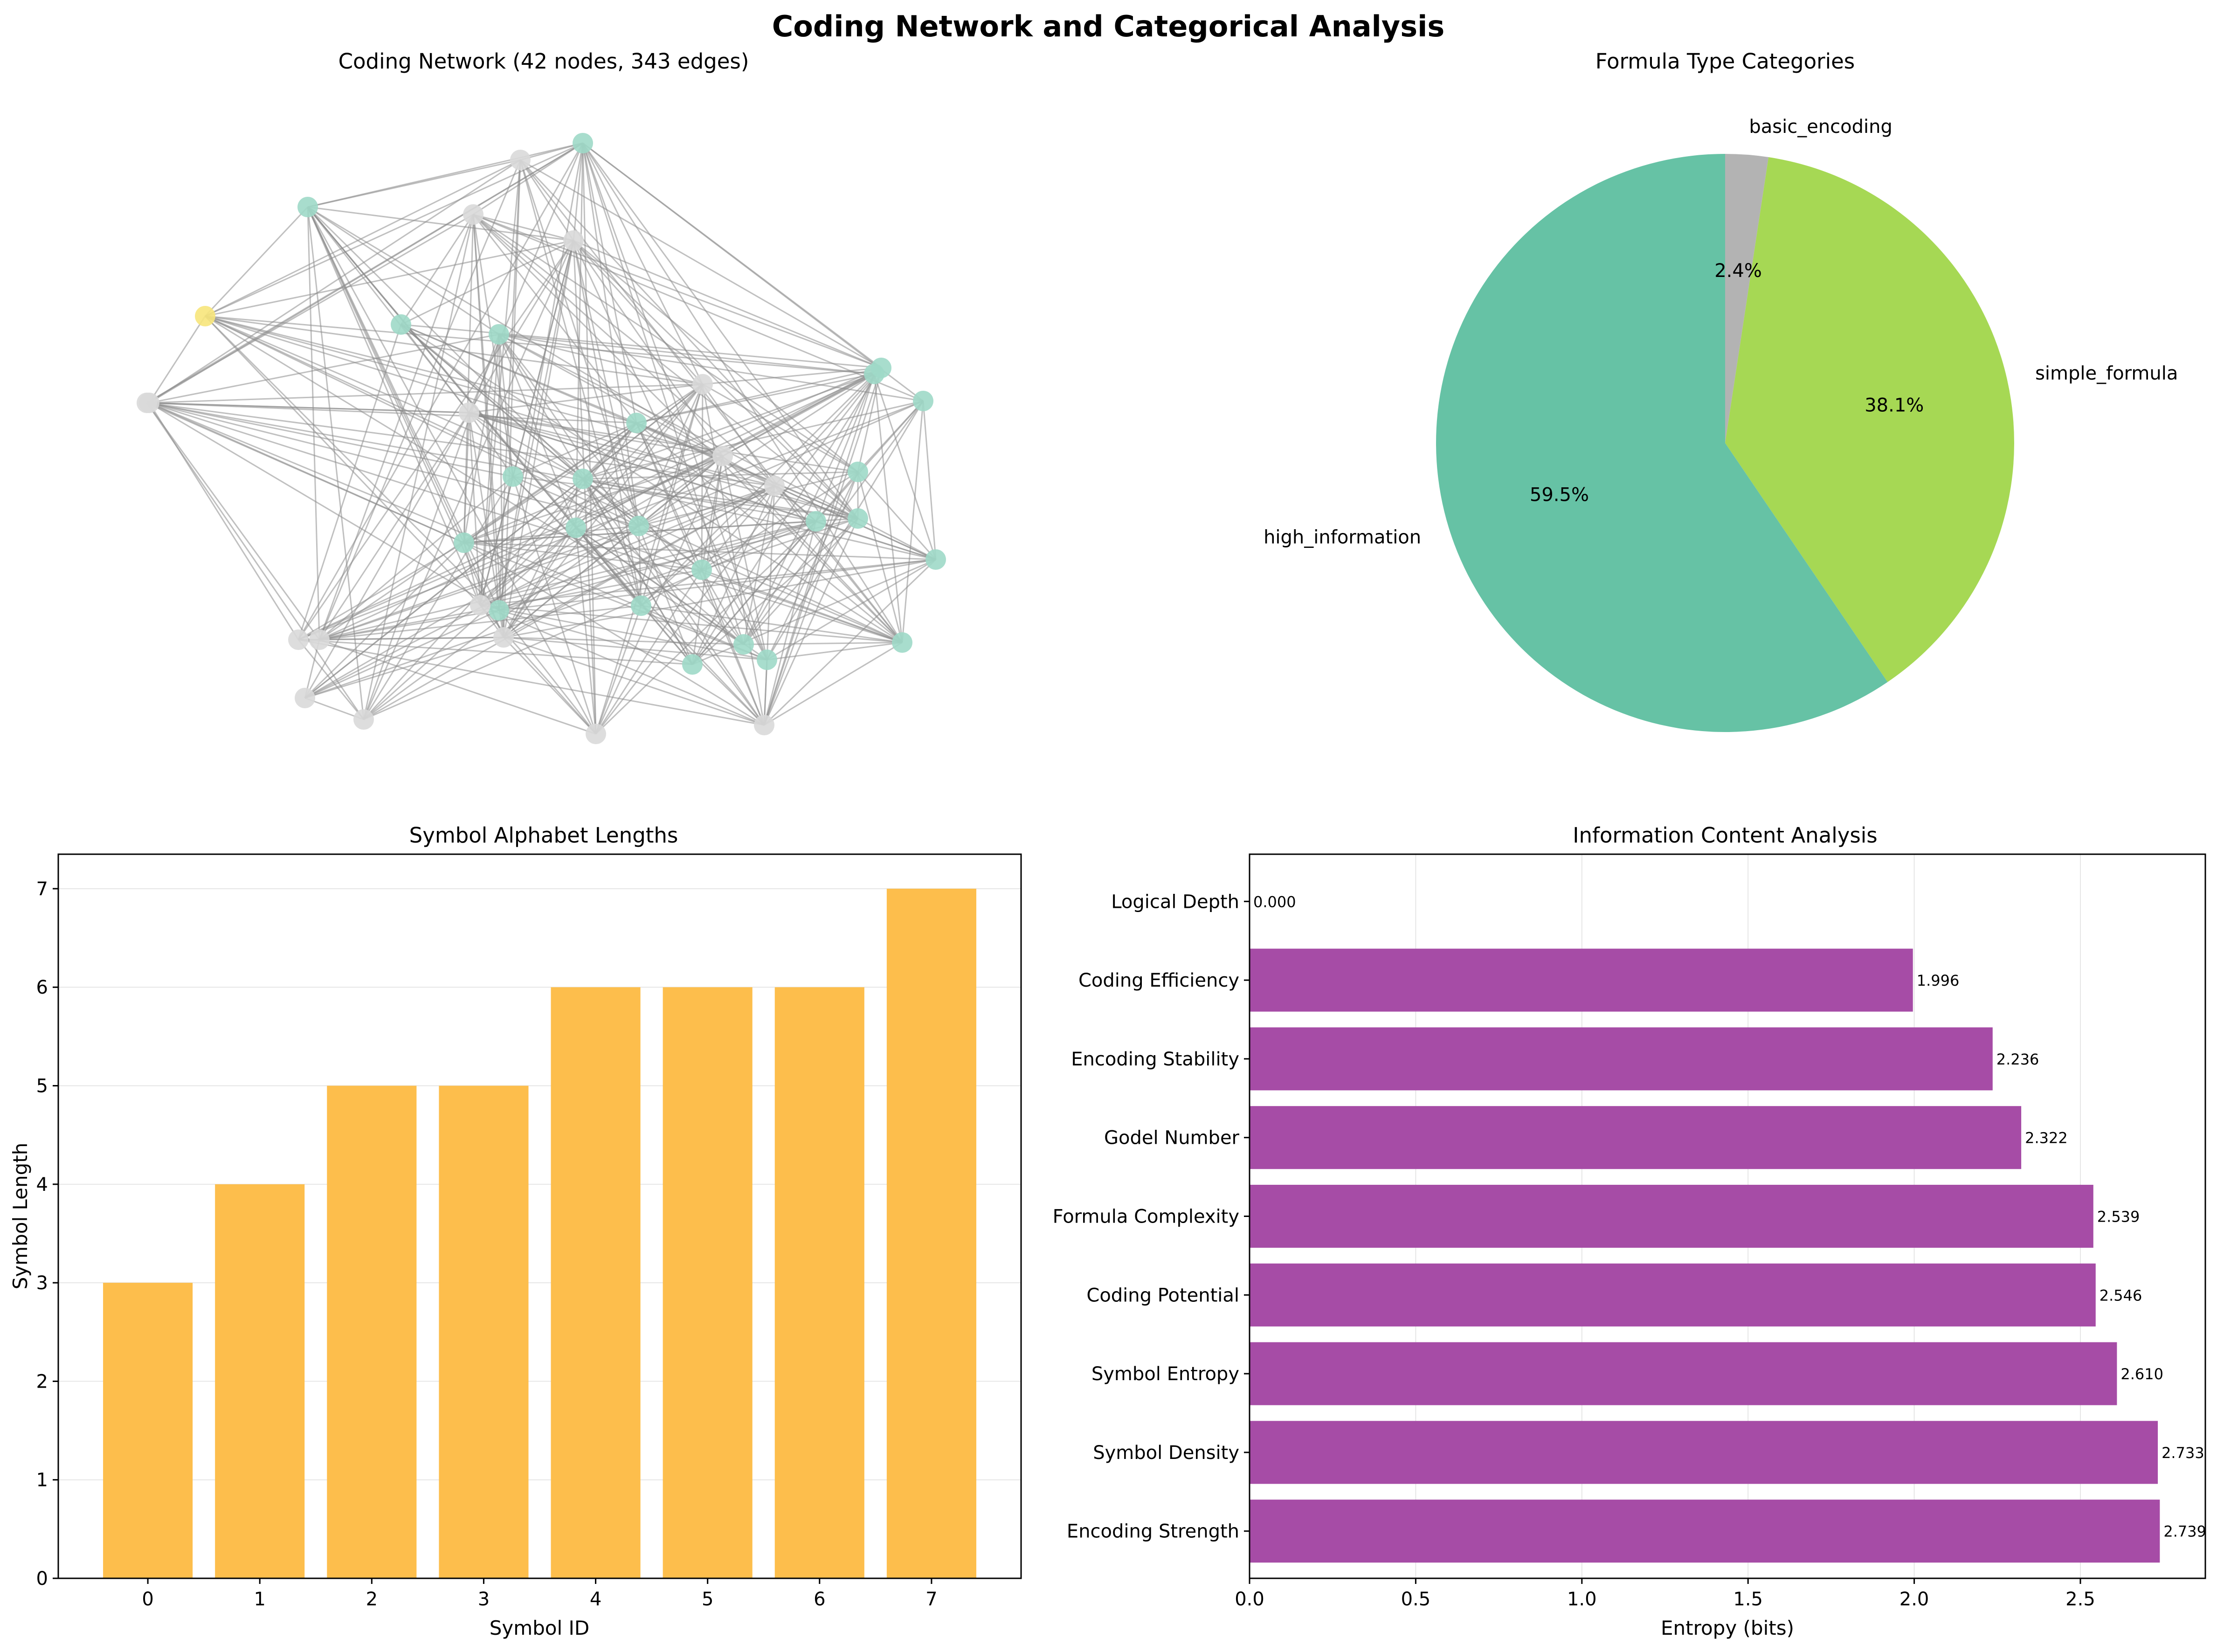 The image size is (2217, 1652). Describe the element at coordinates (1146, 1217) in the screenshot. I see `info-y-tick-label: Formula Complexity` at that location.